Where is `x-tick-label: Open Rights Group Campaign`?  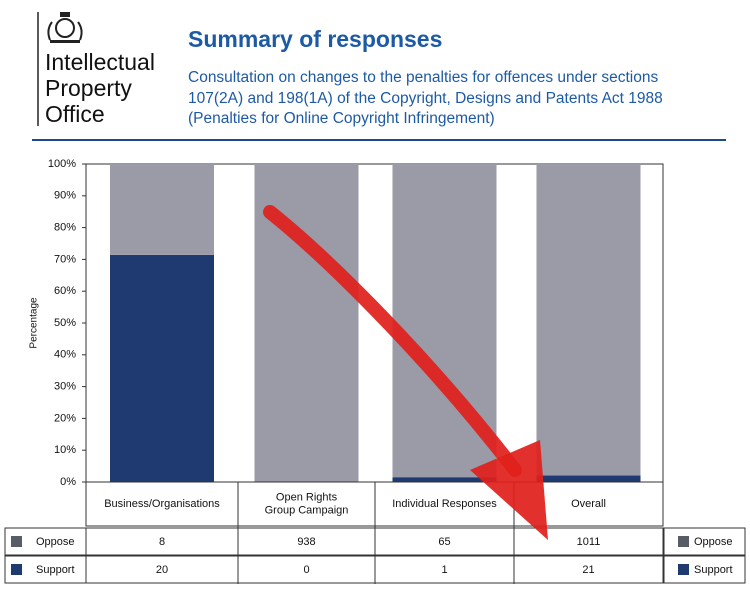
x-tick-label: Open Rights Group Campaign is located at coordinates (307, 503).